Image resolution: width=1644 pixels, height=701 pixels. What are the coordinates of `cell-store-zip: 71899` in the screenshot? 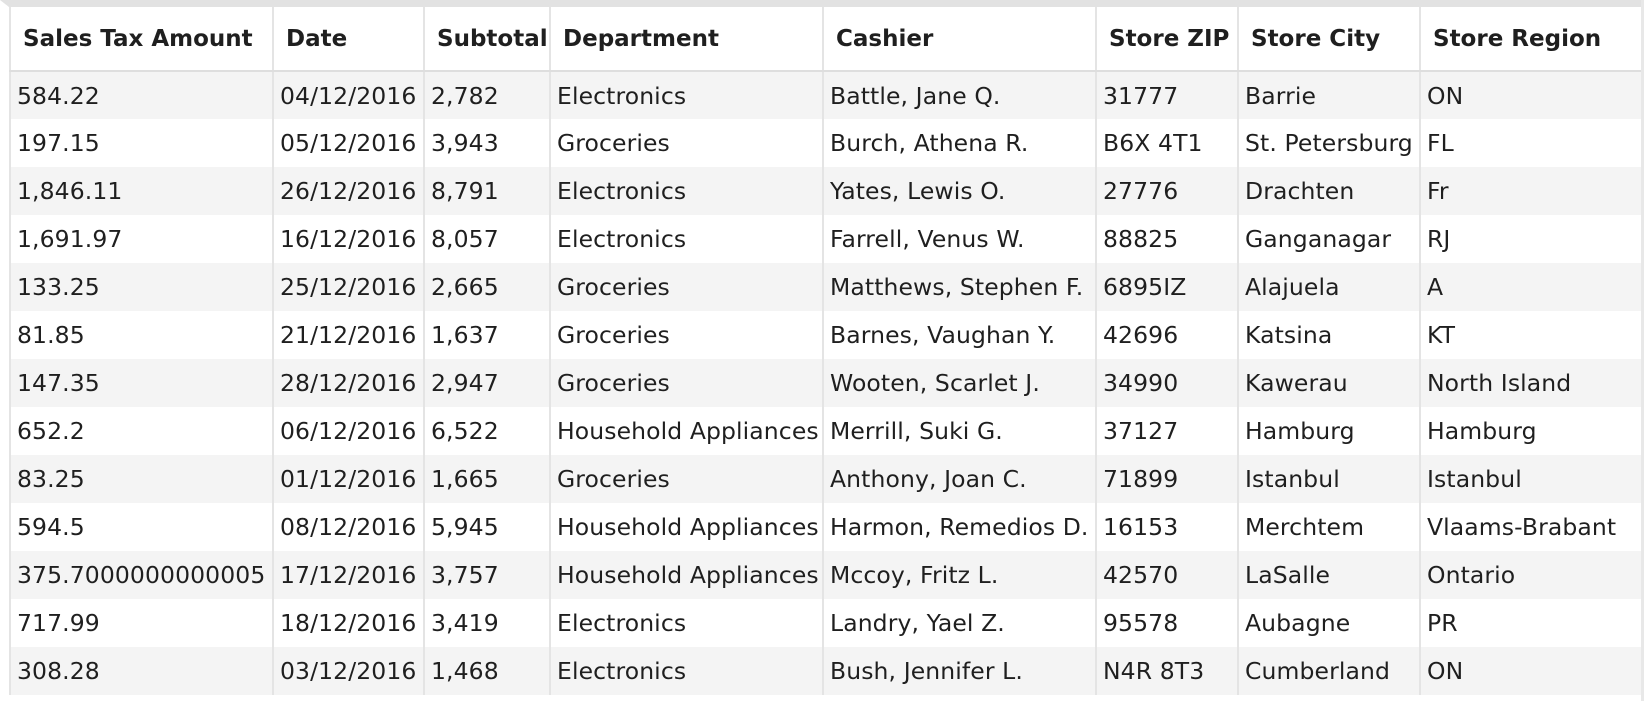 It's located at (1166, 479).